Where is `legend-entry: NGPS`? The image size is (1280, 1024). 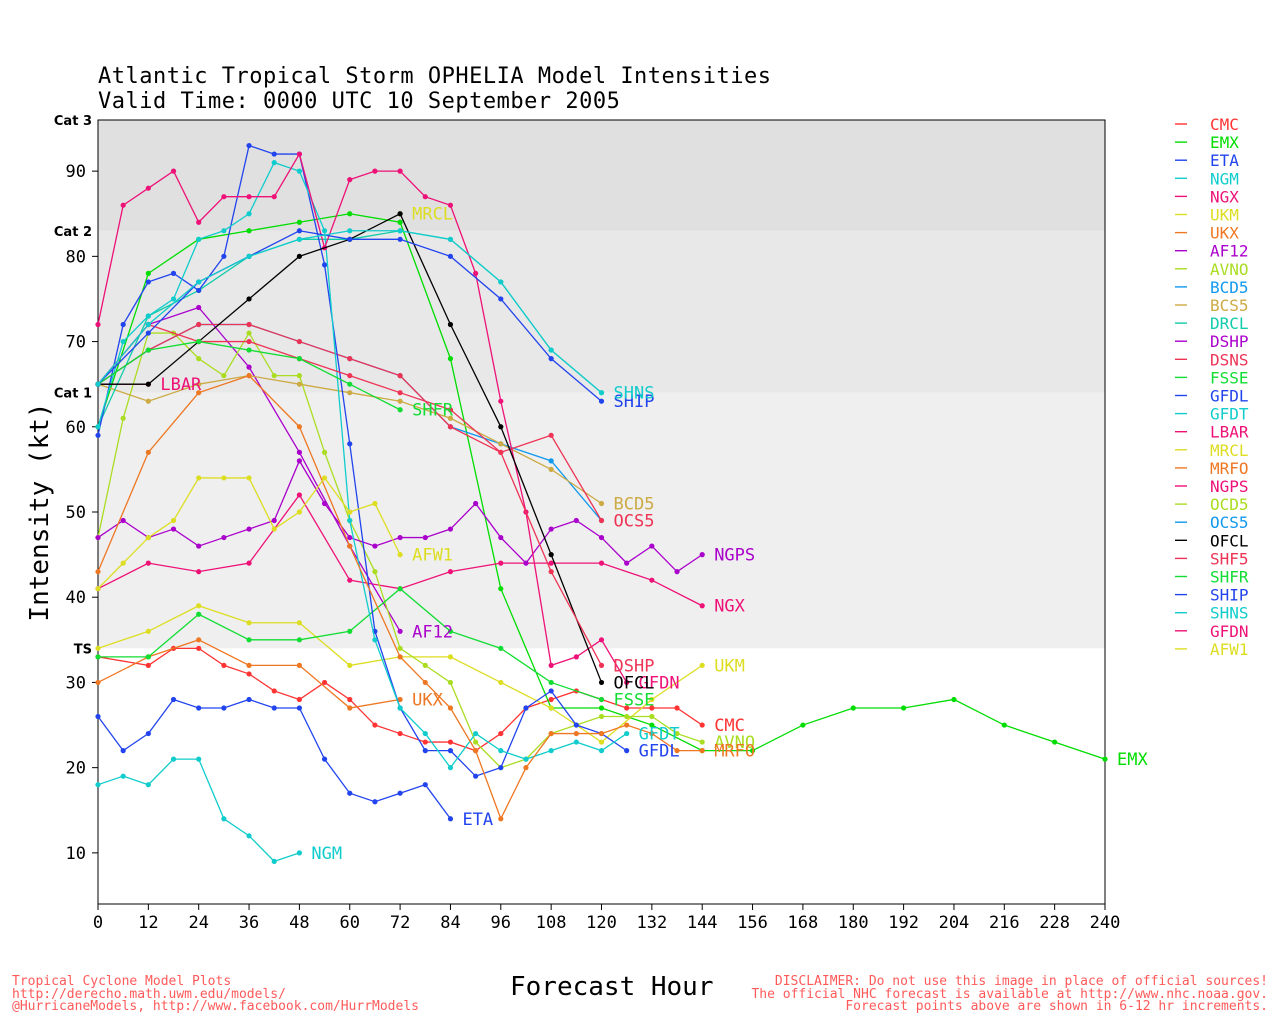 legend-entry: NGPS is located at coordinates (1229, 486).